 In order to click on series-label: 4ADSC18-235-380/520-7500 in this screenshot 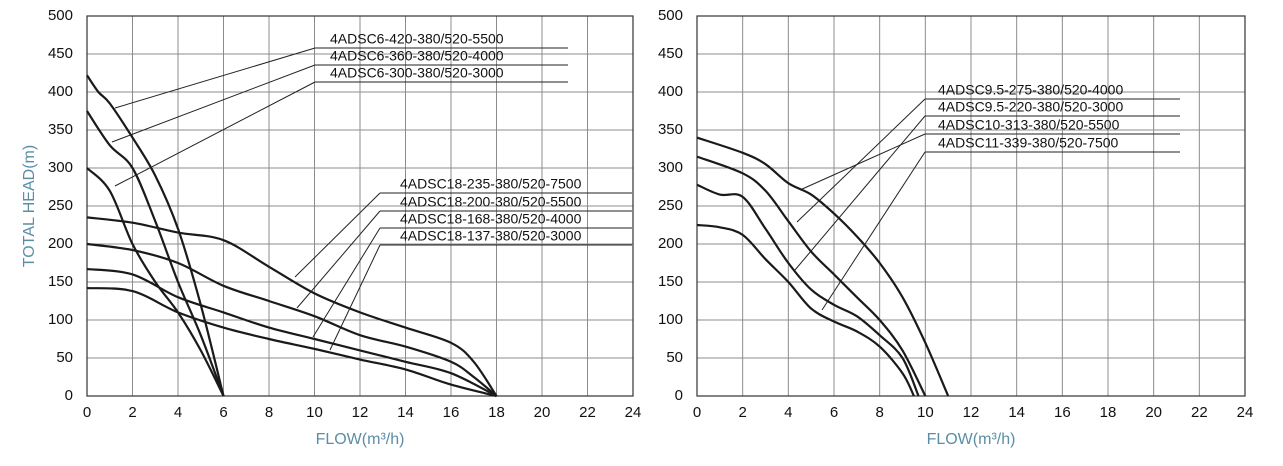, I will do `click(491, 184)`.